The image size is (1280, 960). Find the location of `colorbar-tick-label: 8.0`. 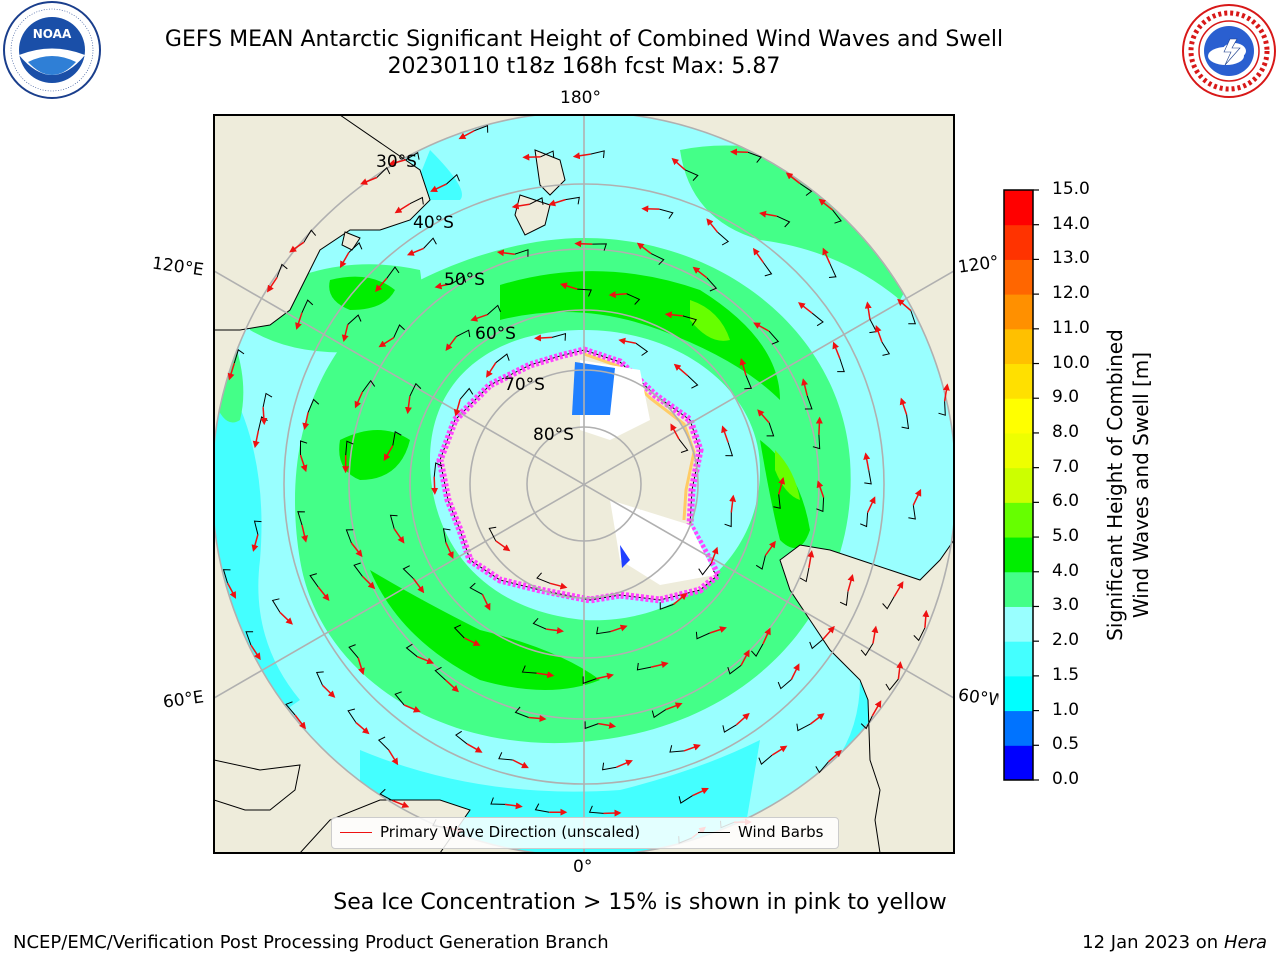

colorbar-tick-label: 8.0 is located at coordinates (1066, 431).